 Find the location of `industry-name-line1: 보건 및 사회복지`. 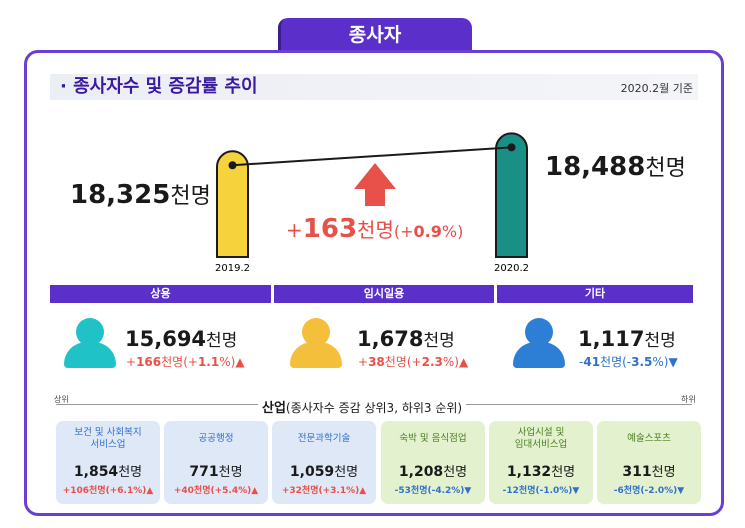

industry-name-line1: 보건 및 사회복지 is located at coordinates (108, 432).